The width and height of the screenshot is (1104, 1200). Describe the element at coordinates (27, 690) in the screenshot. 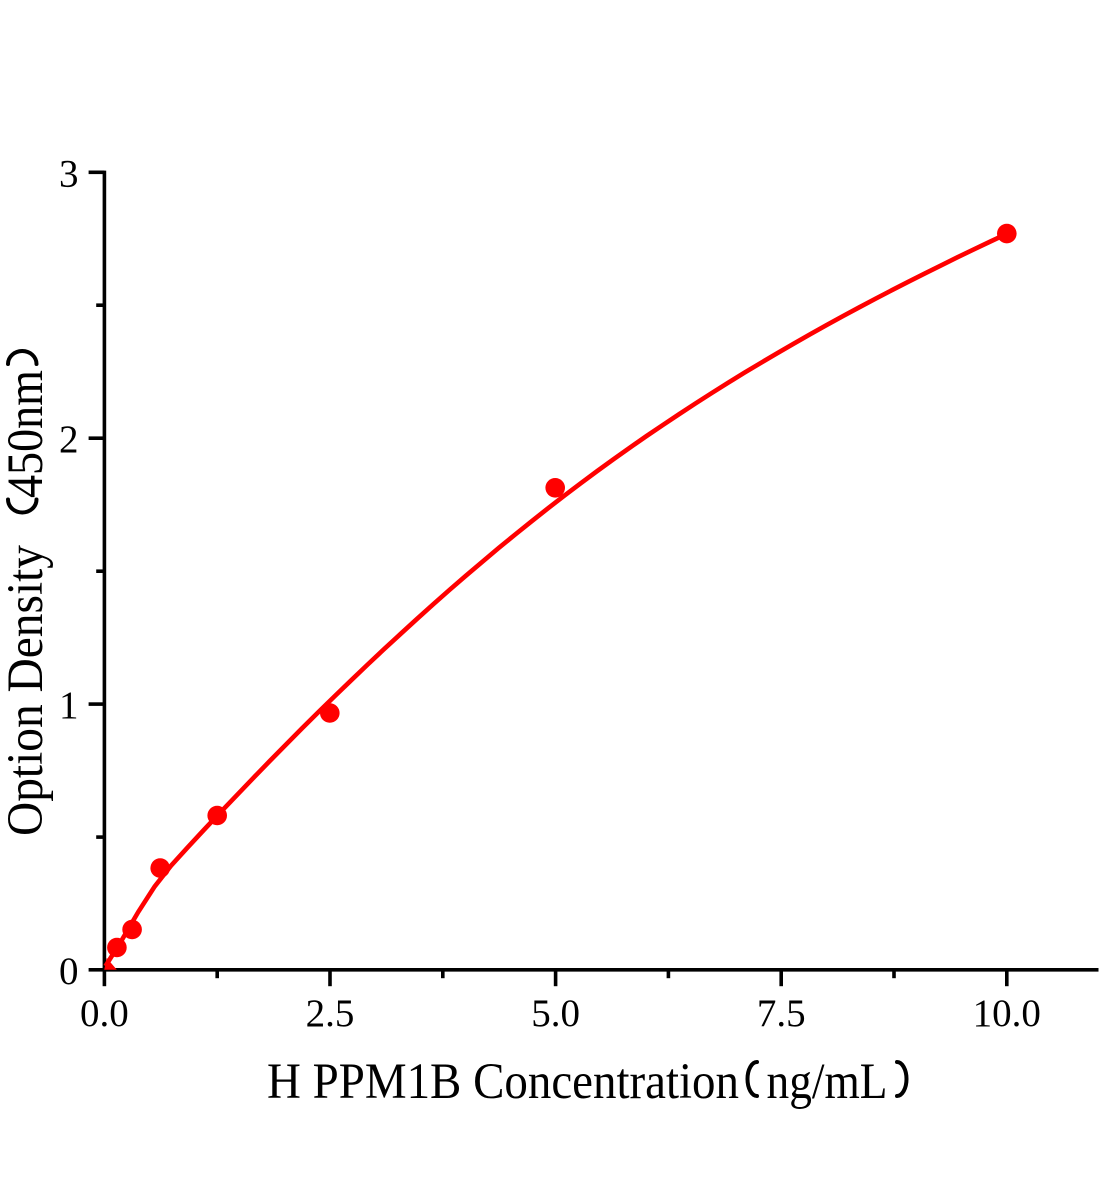

I see `svg-text: Option Density` at that location.